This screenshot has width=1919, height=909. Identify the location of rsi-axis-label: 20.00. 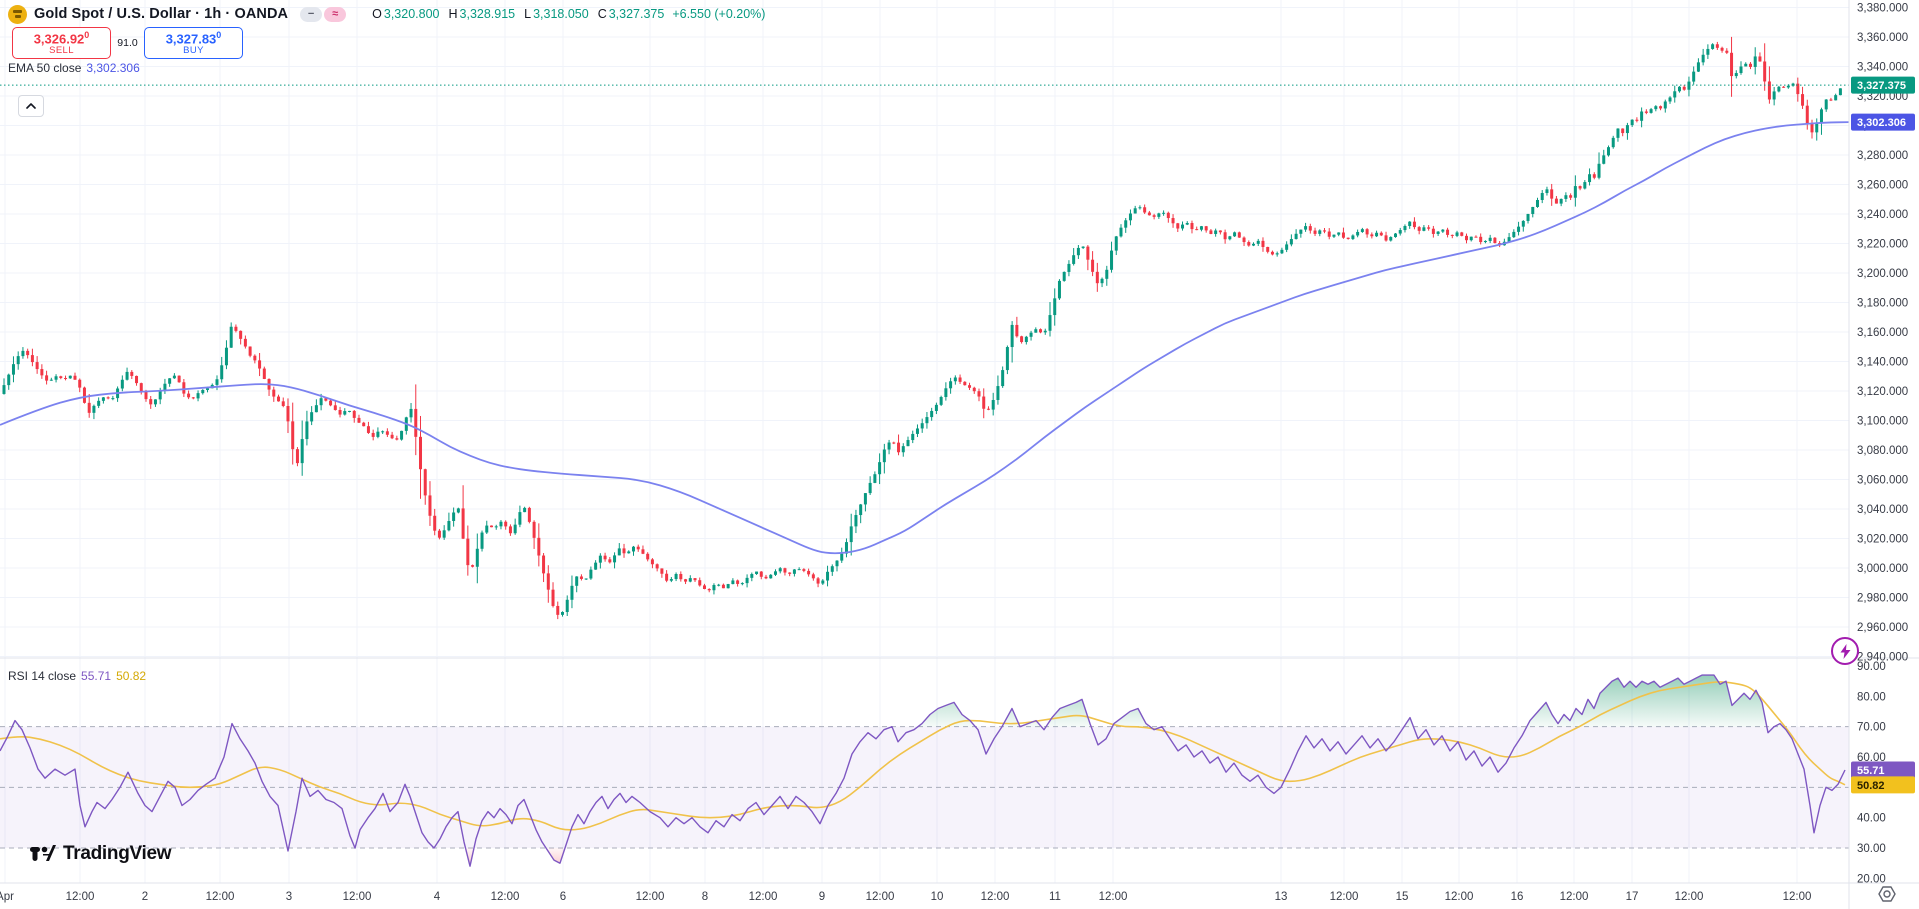
(1871, 879).